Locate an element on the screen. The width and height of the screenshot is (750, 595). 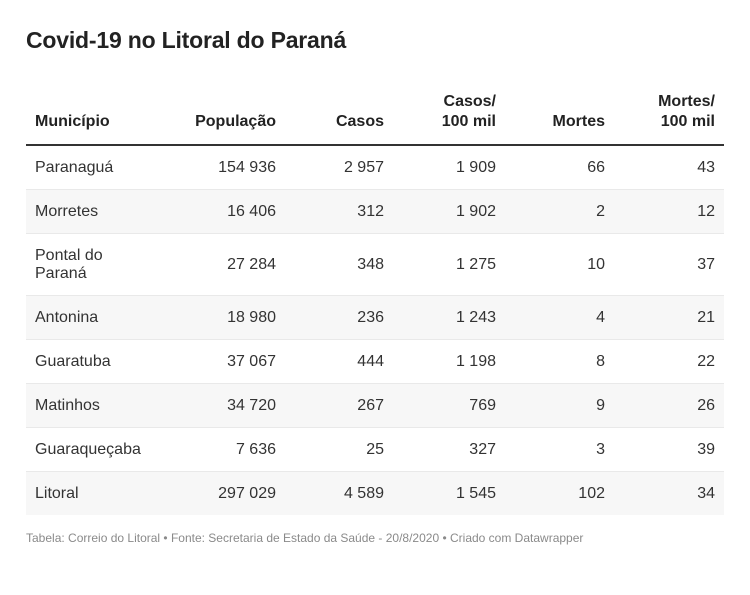
table-cell: 8 is located at coordinates (559, 361).